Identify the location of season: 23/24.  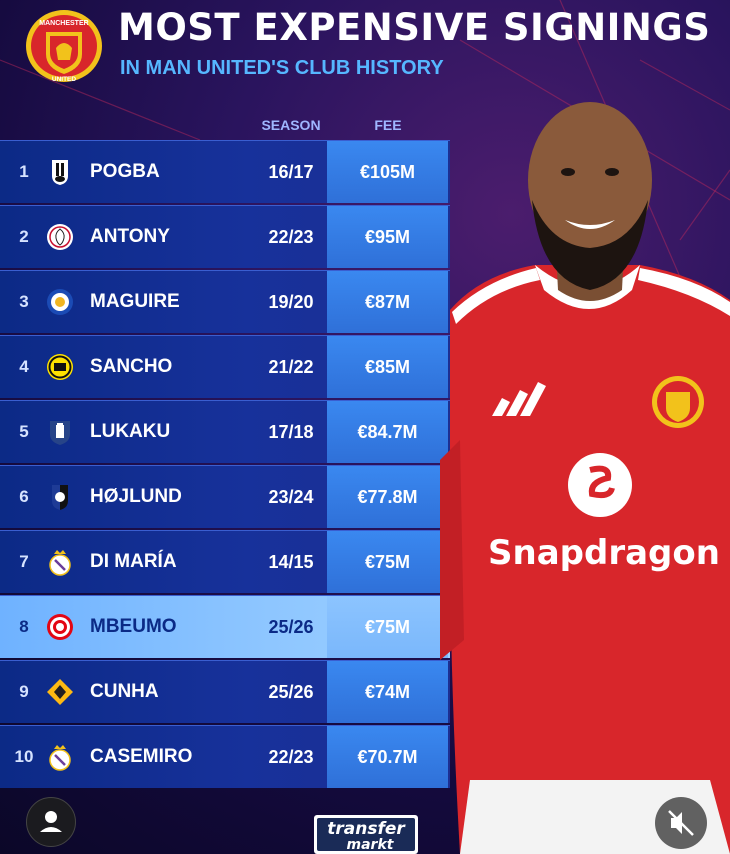
(291, 497).